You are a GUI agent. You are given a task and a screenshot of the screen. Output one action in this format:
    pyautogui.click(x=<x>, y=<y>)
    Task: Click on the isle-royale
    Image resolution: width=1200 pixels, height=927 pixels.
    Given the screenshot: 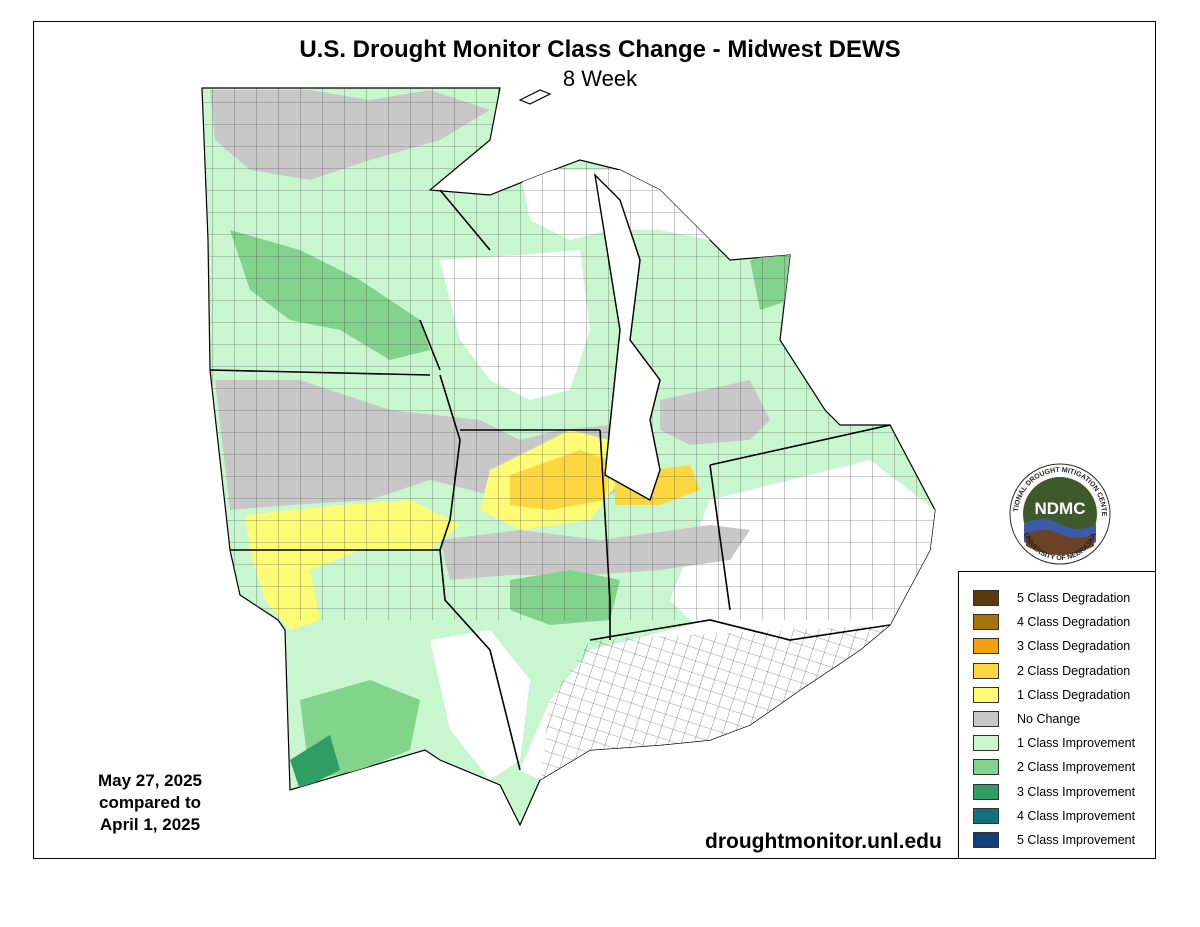 What is the action you would take?
    pyautogui.click(x=535, y=97)
    